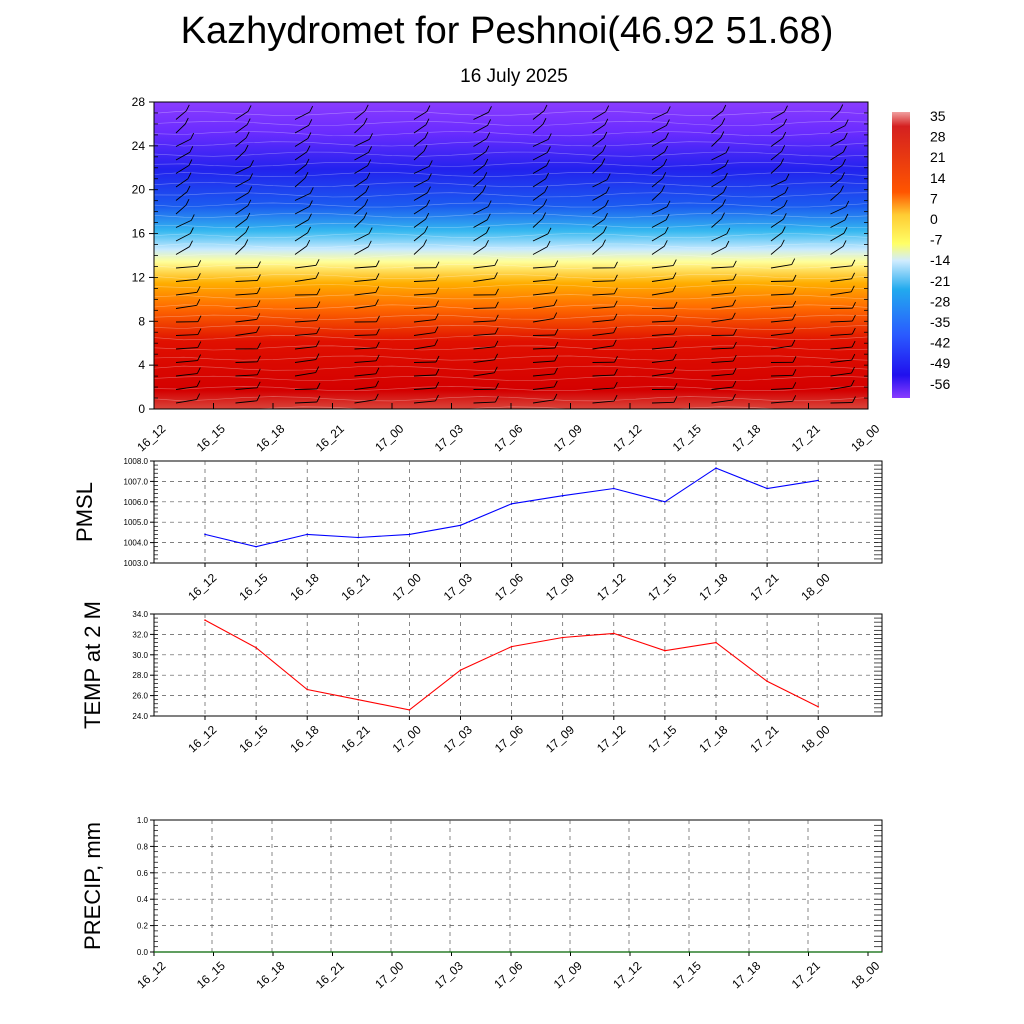  Describe the element at coordinates (84, 512) in the screenshot. I see `y-axis-label: PMSL` at that location.